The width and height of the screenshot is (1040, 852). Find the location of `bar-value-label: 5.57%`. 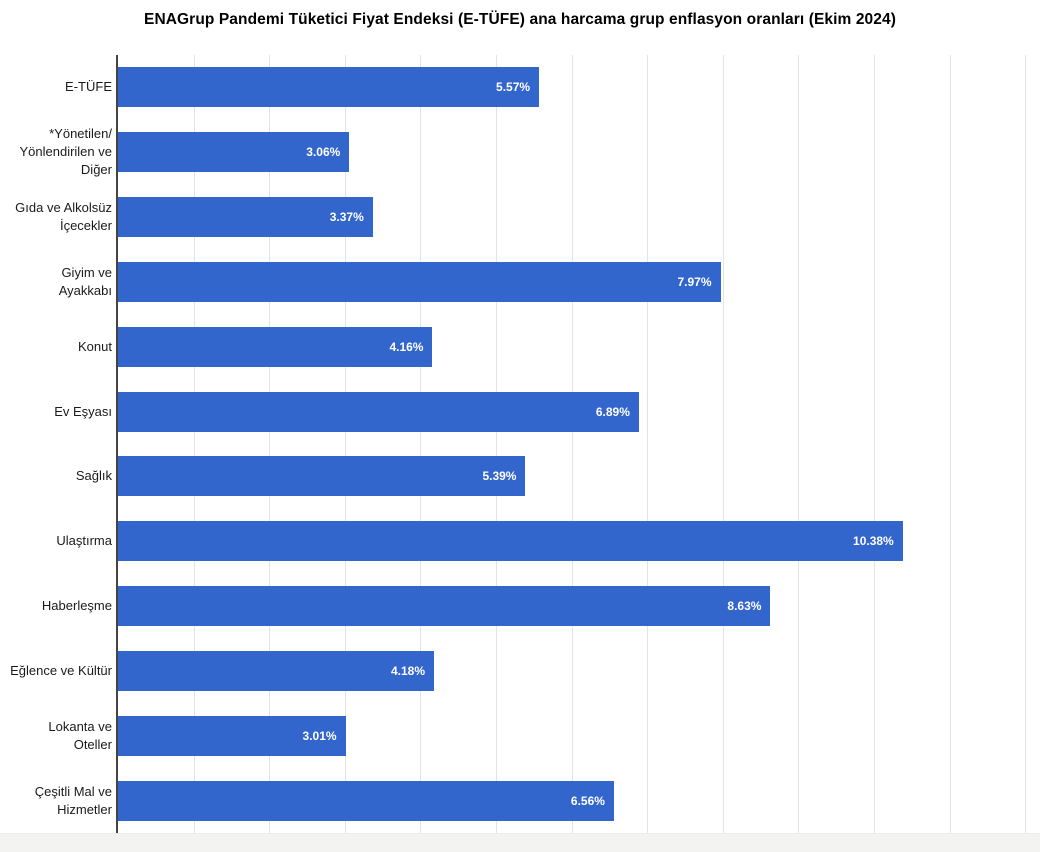

bar-value-label: 5.57% is located at coordinates (513, 87).